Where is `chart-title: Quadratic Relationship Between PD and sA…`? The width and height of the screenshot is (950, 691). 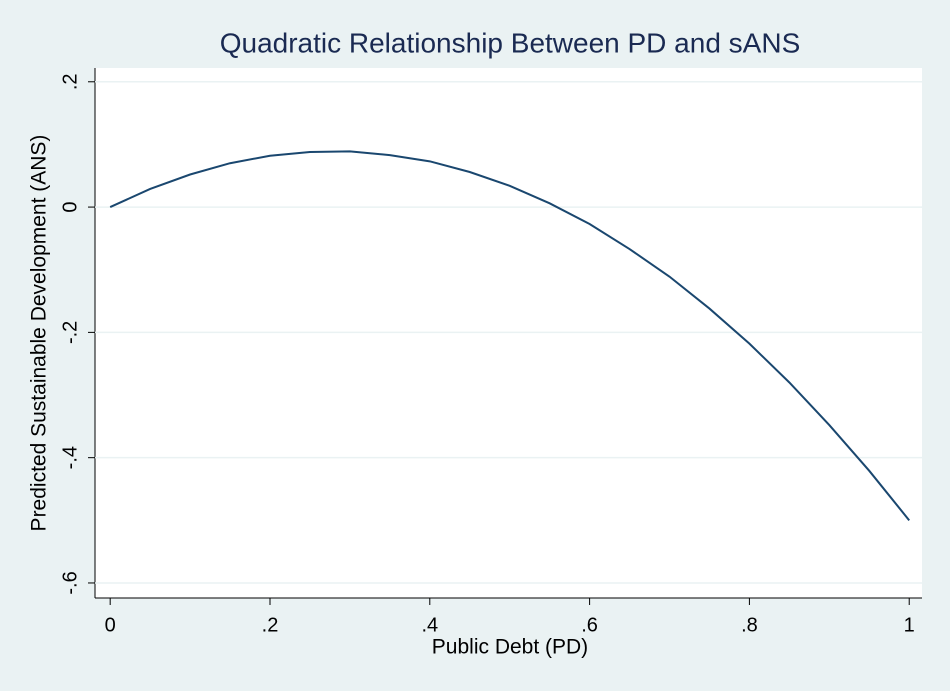 chart-title: Quadratic Relationship Between PD and sA… is located at coordinates (510, 42).